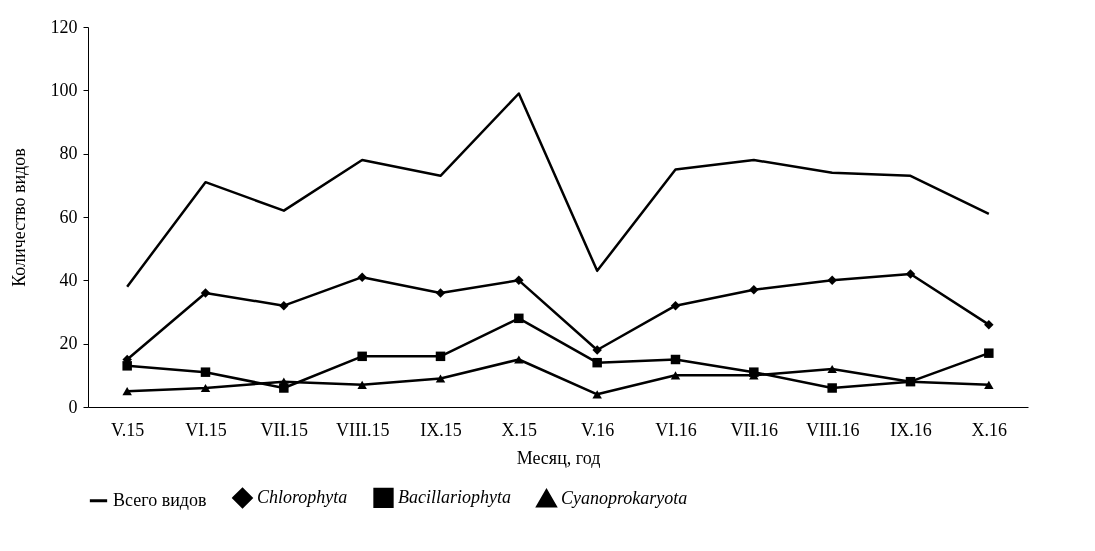  I want to click on x-tick-label: VII.15, so click(284, 429).